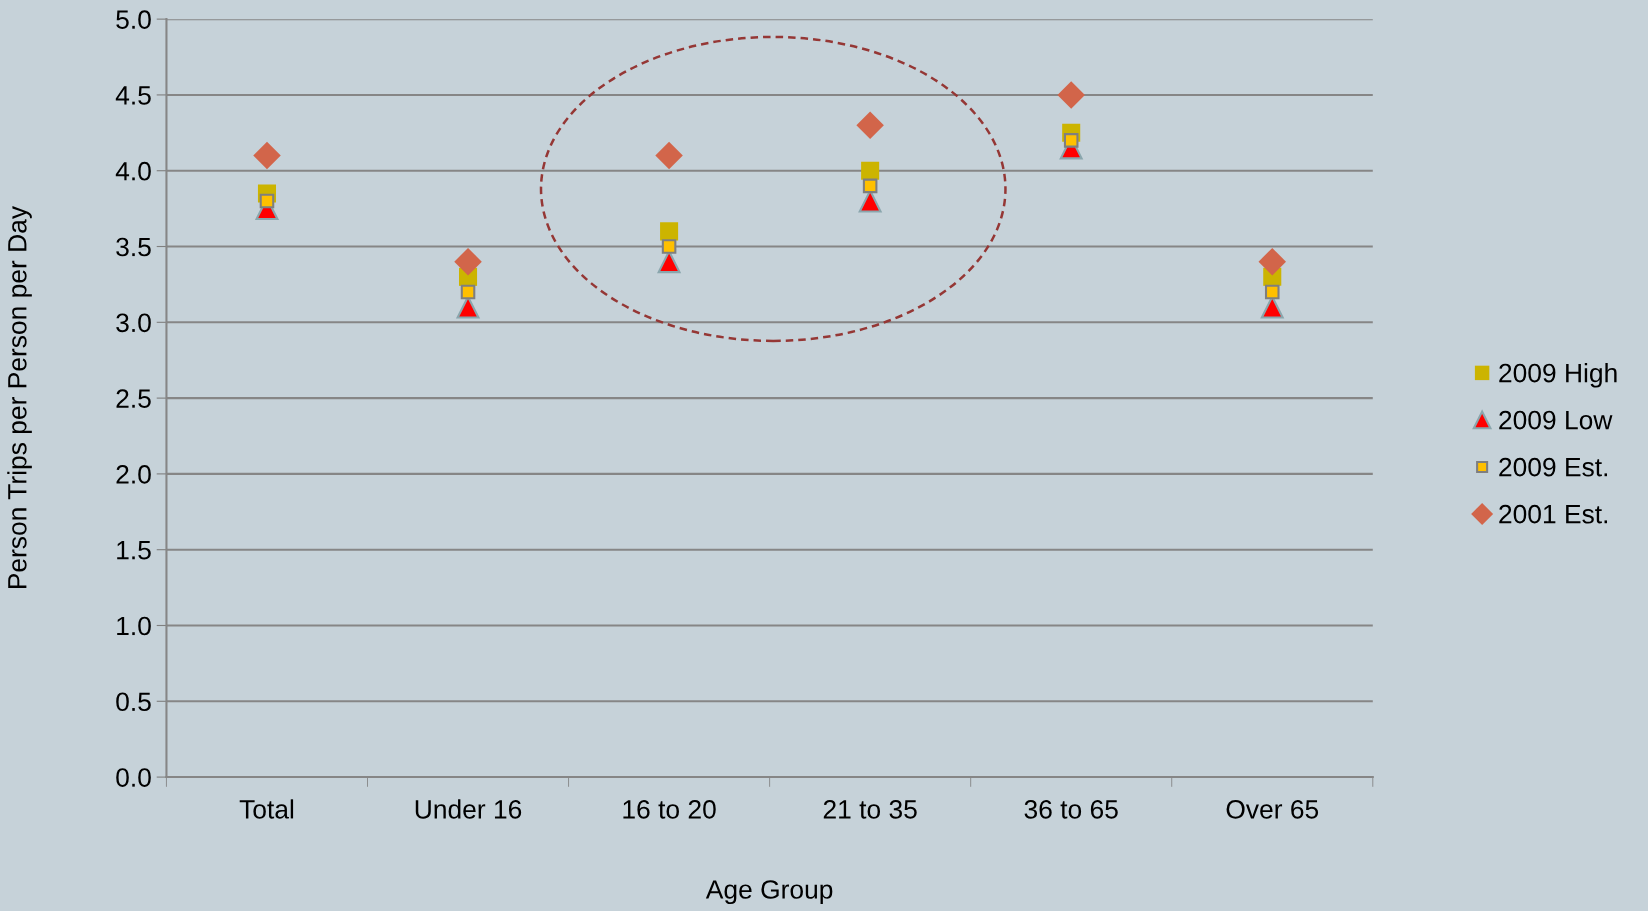 The height and width of the screenshot is (911, 1648). Describe the element at coordinates (133, 474) in the screenshot. I see `y-tick-label: 2.0` at that location.